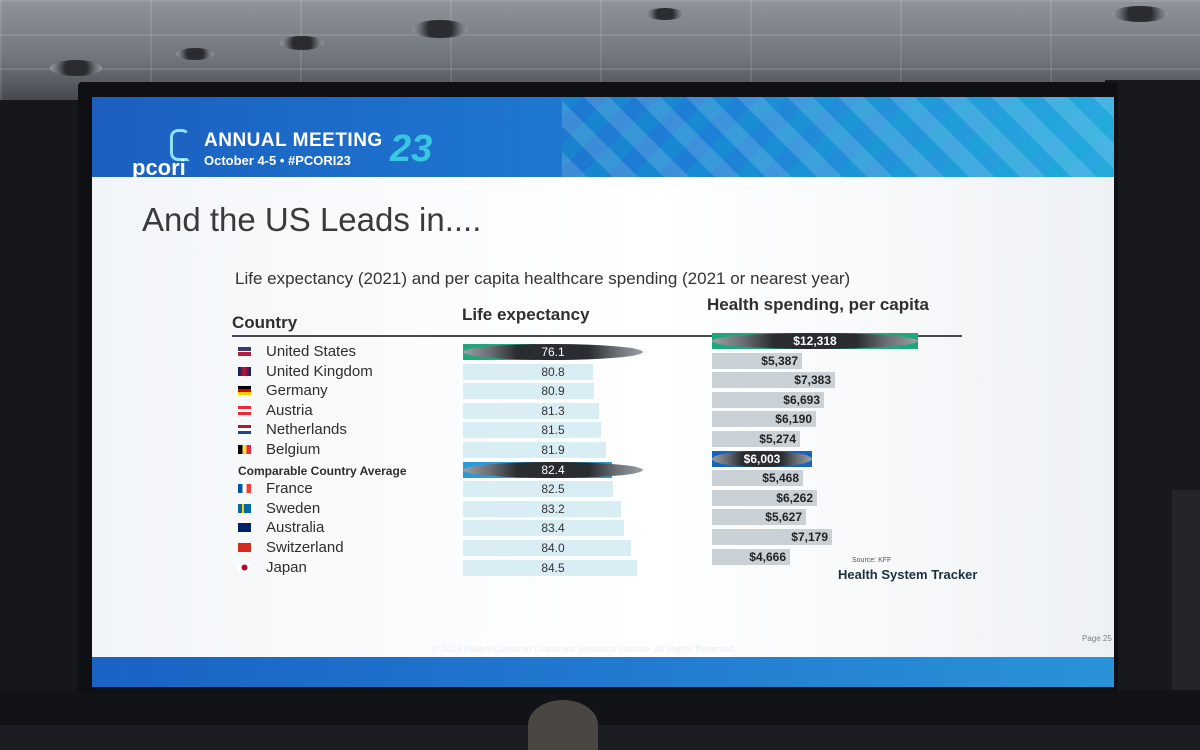  What do you see at coordinates (793, 419) in the screenshot?
I see `spending-value: $6,190` at bounding box center [793, 419].